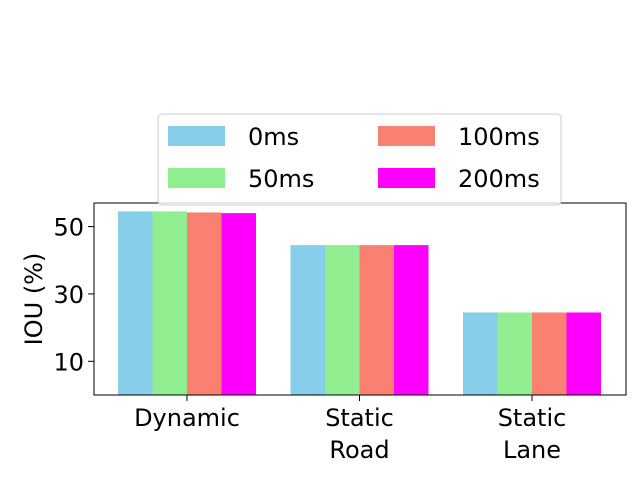 The height and width of the screenshot is (480, 640). What do you see at coordinates (499, 137) in the screenshot?
I see `legend-label-100ms: 100ms` at bounding box center [499, 137].